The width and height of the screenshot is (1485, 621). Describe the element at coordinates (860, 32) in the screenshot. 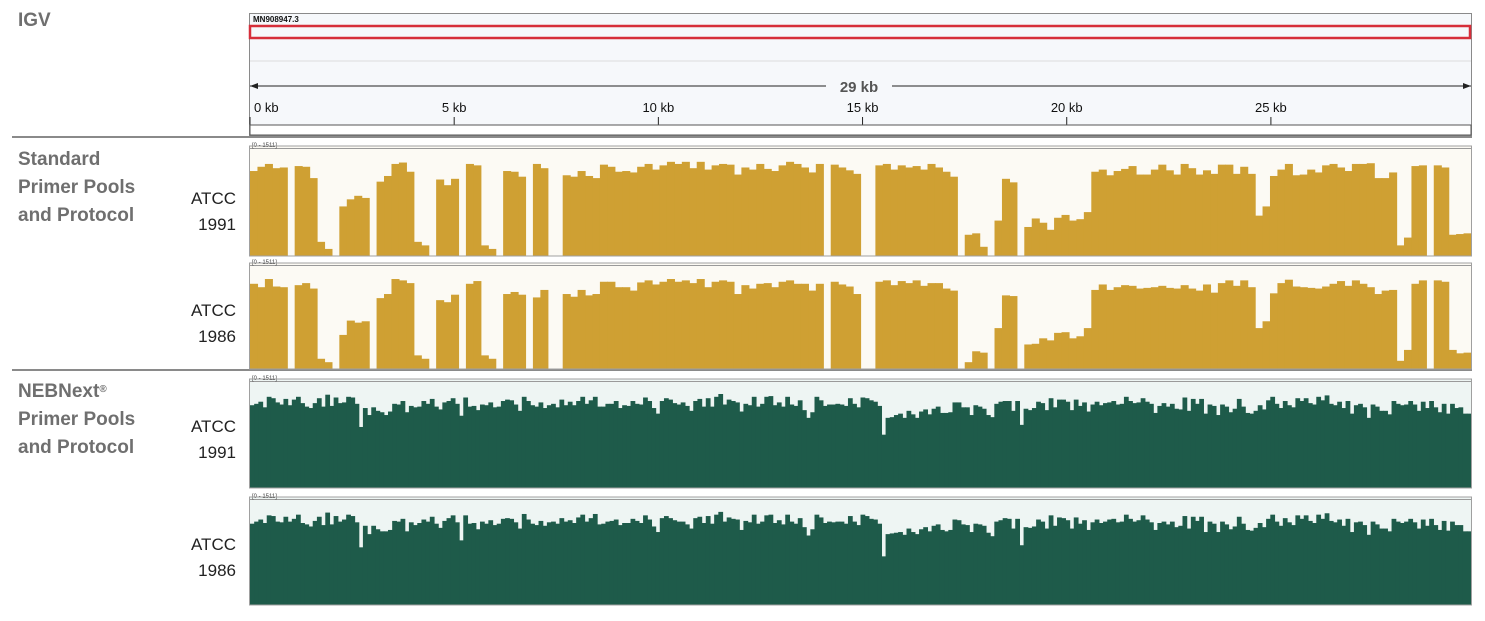

I see `current-region-highlight` at that location.